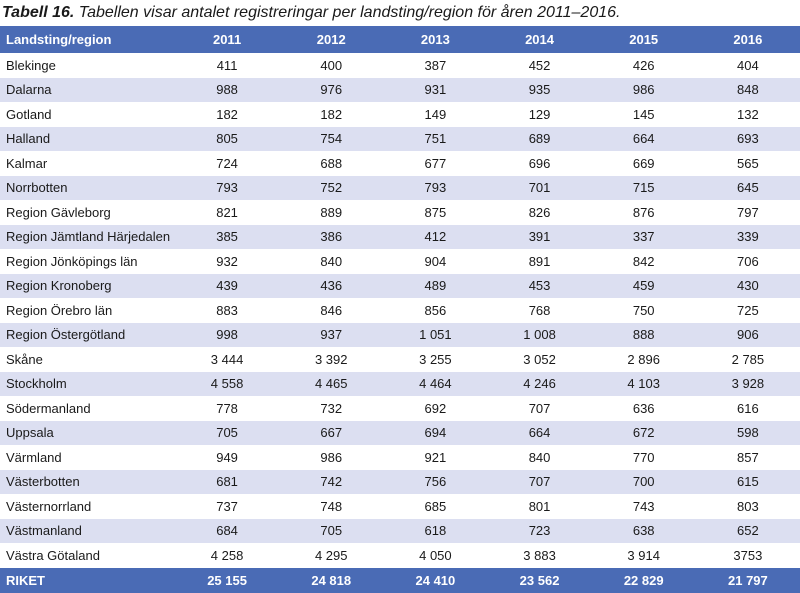 Image resolution: width=800 pixels, height=593 pixels. I want to click on column-header-year: 2014, so click(539, 39).